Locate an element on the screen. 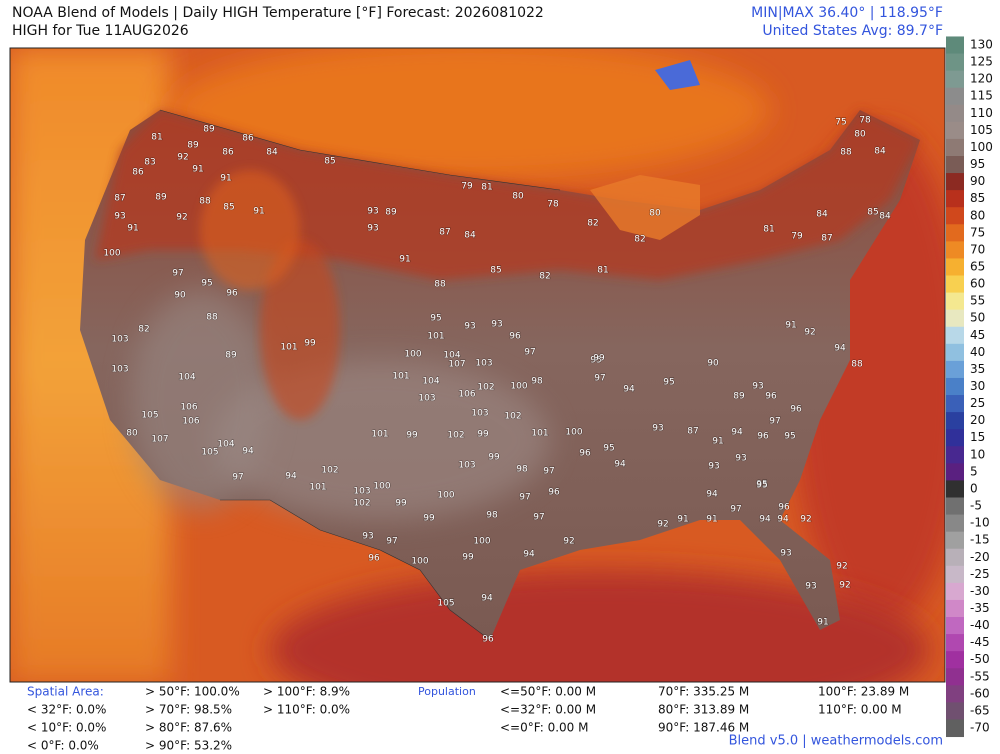 This screenshot has width=1000, height=754. area-stat: > 70°F: 98.5% is located at coordinates (188, 710).